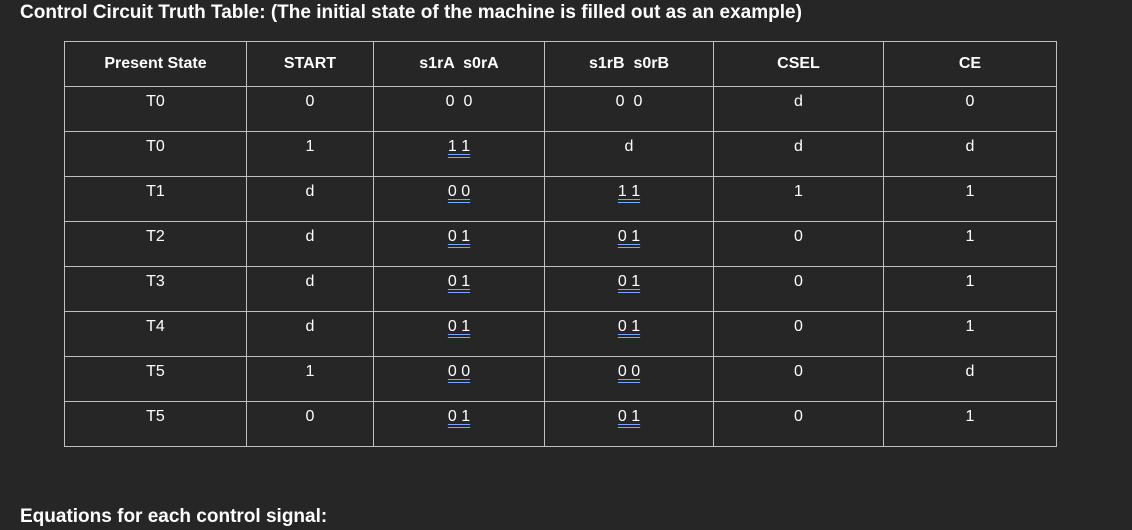 Image resolution: width=1132 pixels, height=530 pixels. I want to click on header-ce: CE, so click(970, 64).